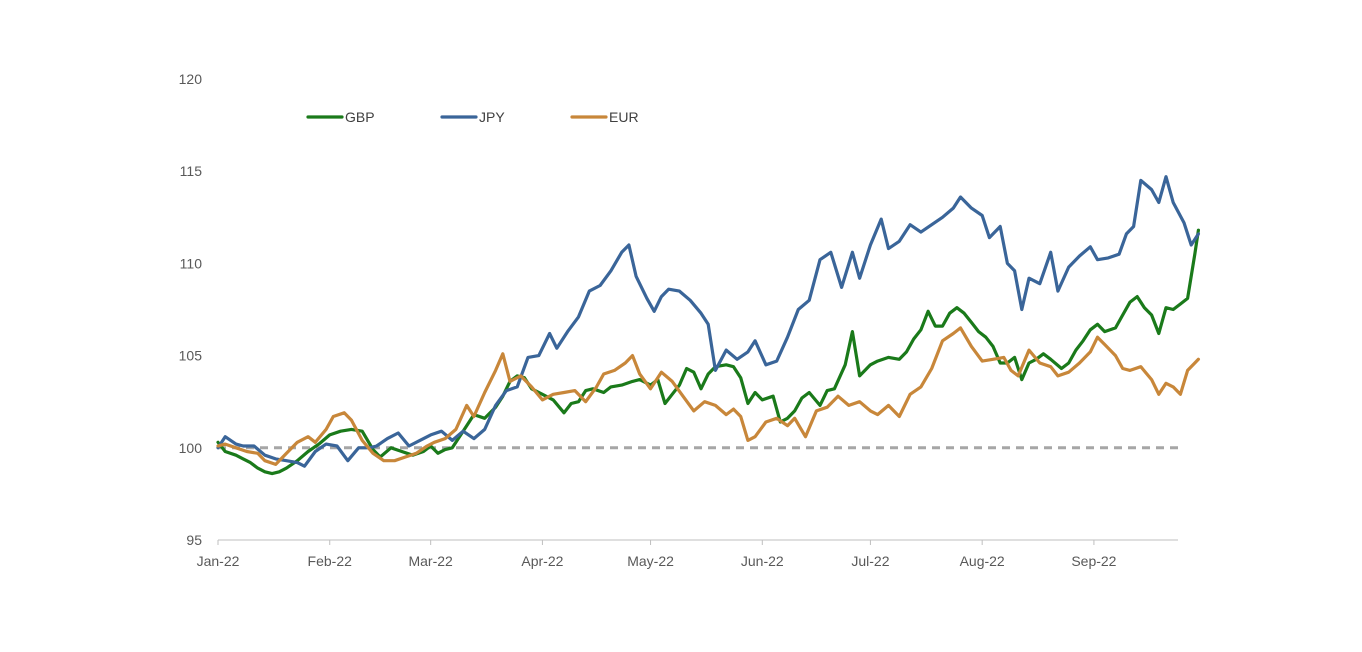 Image resolution: width=1362 pixels, height=652 pixels. I want to click on y-tick-label: 105, so click(191, 356).